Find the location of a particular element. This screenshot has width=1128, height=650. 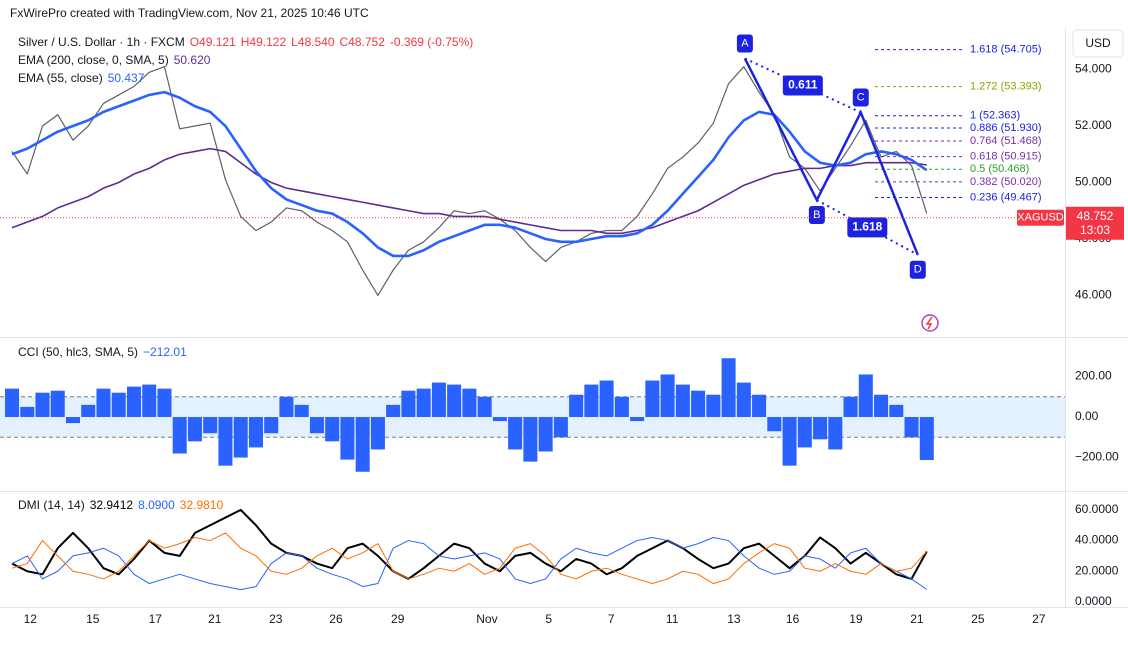

fib-label: 0.5 (50.468) is located at coordinates (999, 169).